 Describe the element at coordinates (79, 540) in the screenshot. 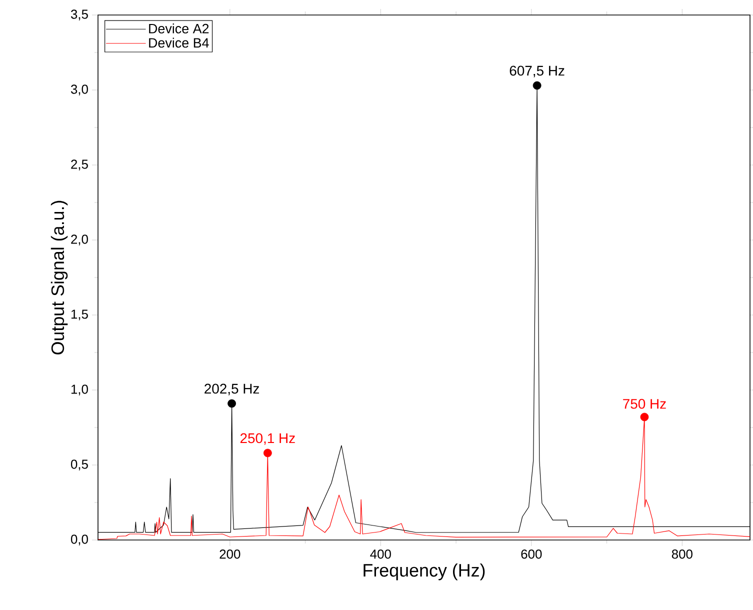

I see `y-tick-label: 0,0` at that location.